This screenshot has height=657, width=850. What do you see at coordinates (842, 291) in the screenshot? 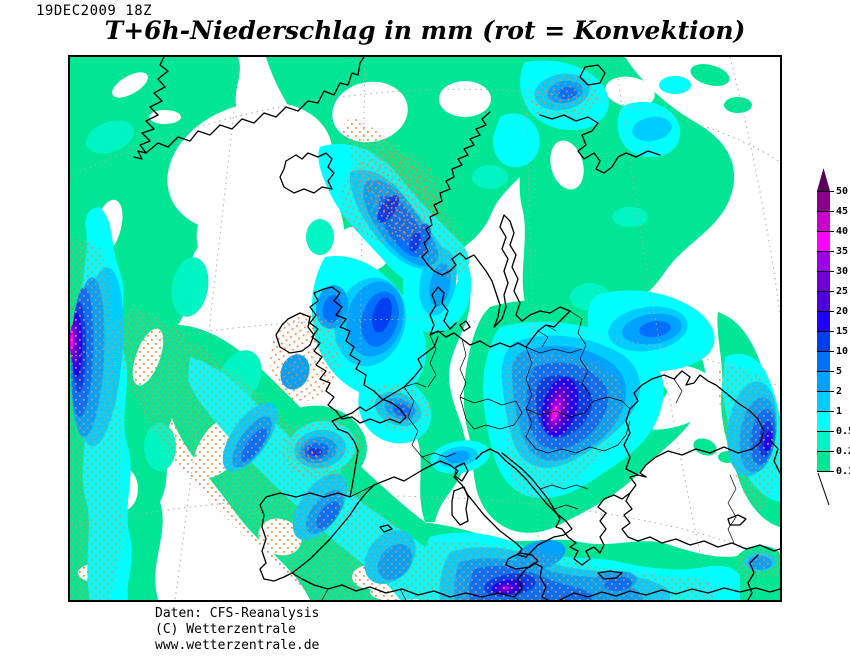
I see `legend-tick-label: 25` at bounding box center [842, 291].